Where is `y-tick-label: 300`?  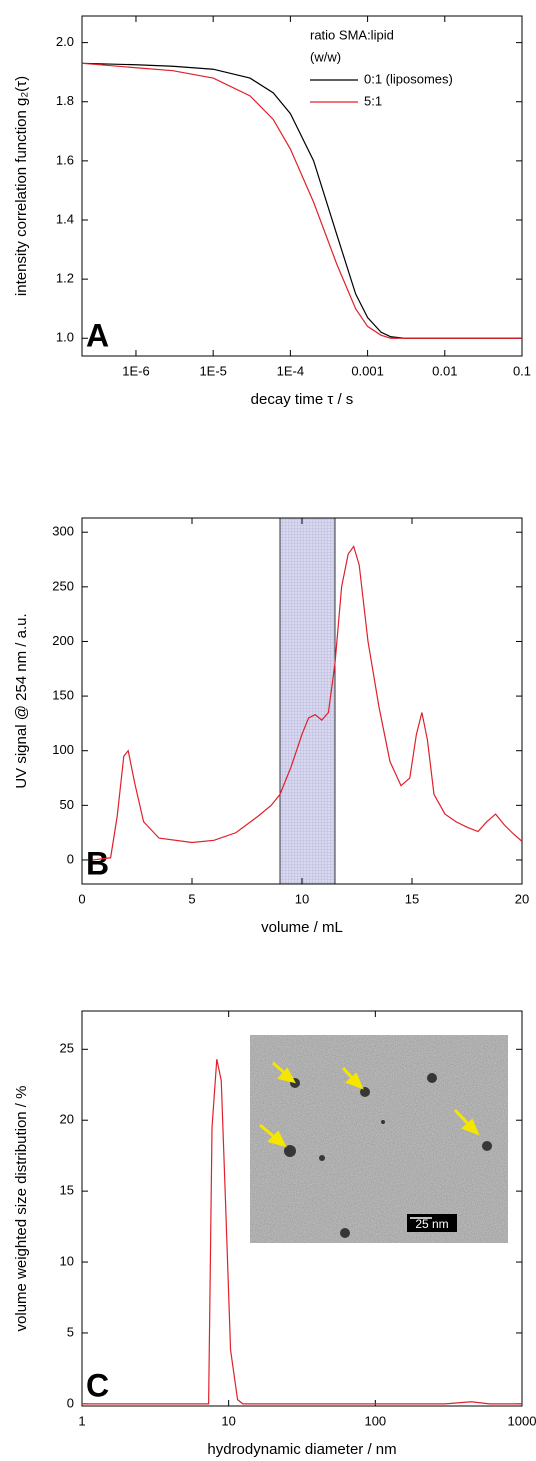 y-tick-label: 300 is located at coordinates (63, 531).